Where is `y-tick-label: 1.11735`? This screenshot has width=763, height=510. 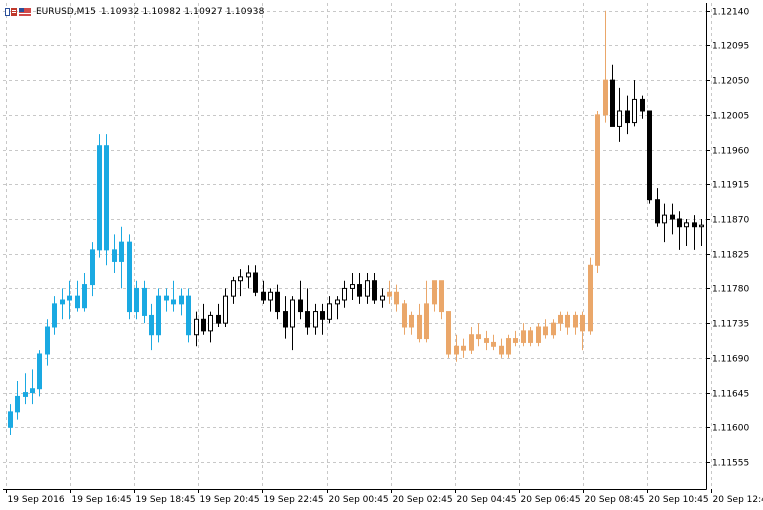 y-tick-label: 1.11735 is located at coordinates (730, 325).